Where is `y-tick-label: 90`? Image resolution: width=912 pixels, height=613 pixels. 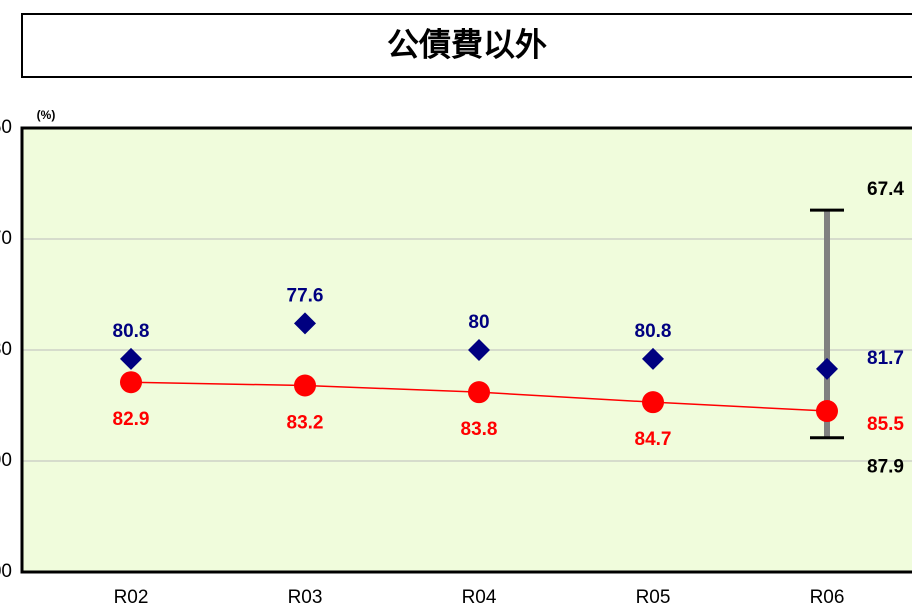
y-tick-label: 90 is located at coordinates (6, 460).